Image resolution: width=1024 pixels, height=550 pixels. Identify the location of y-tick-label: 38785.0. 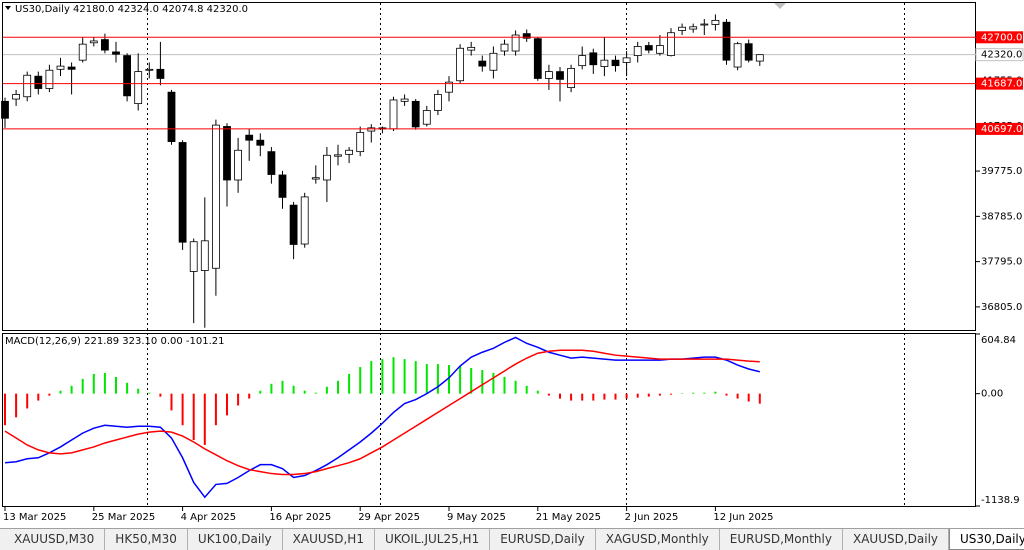
(1001, 216).